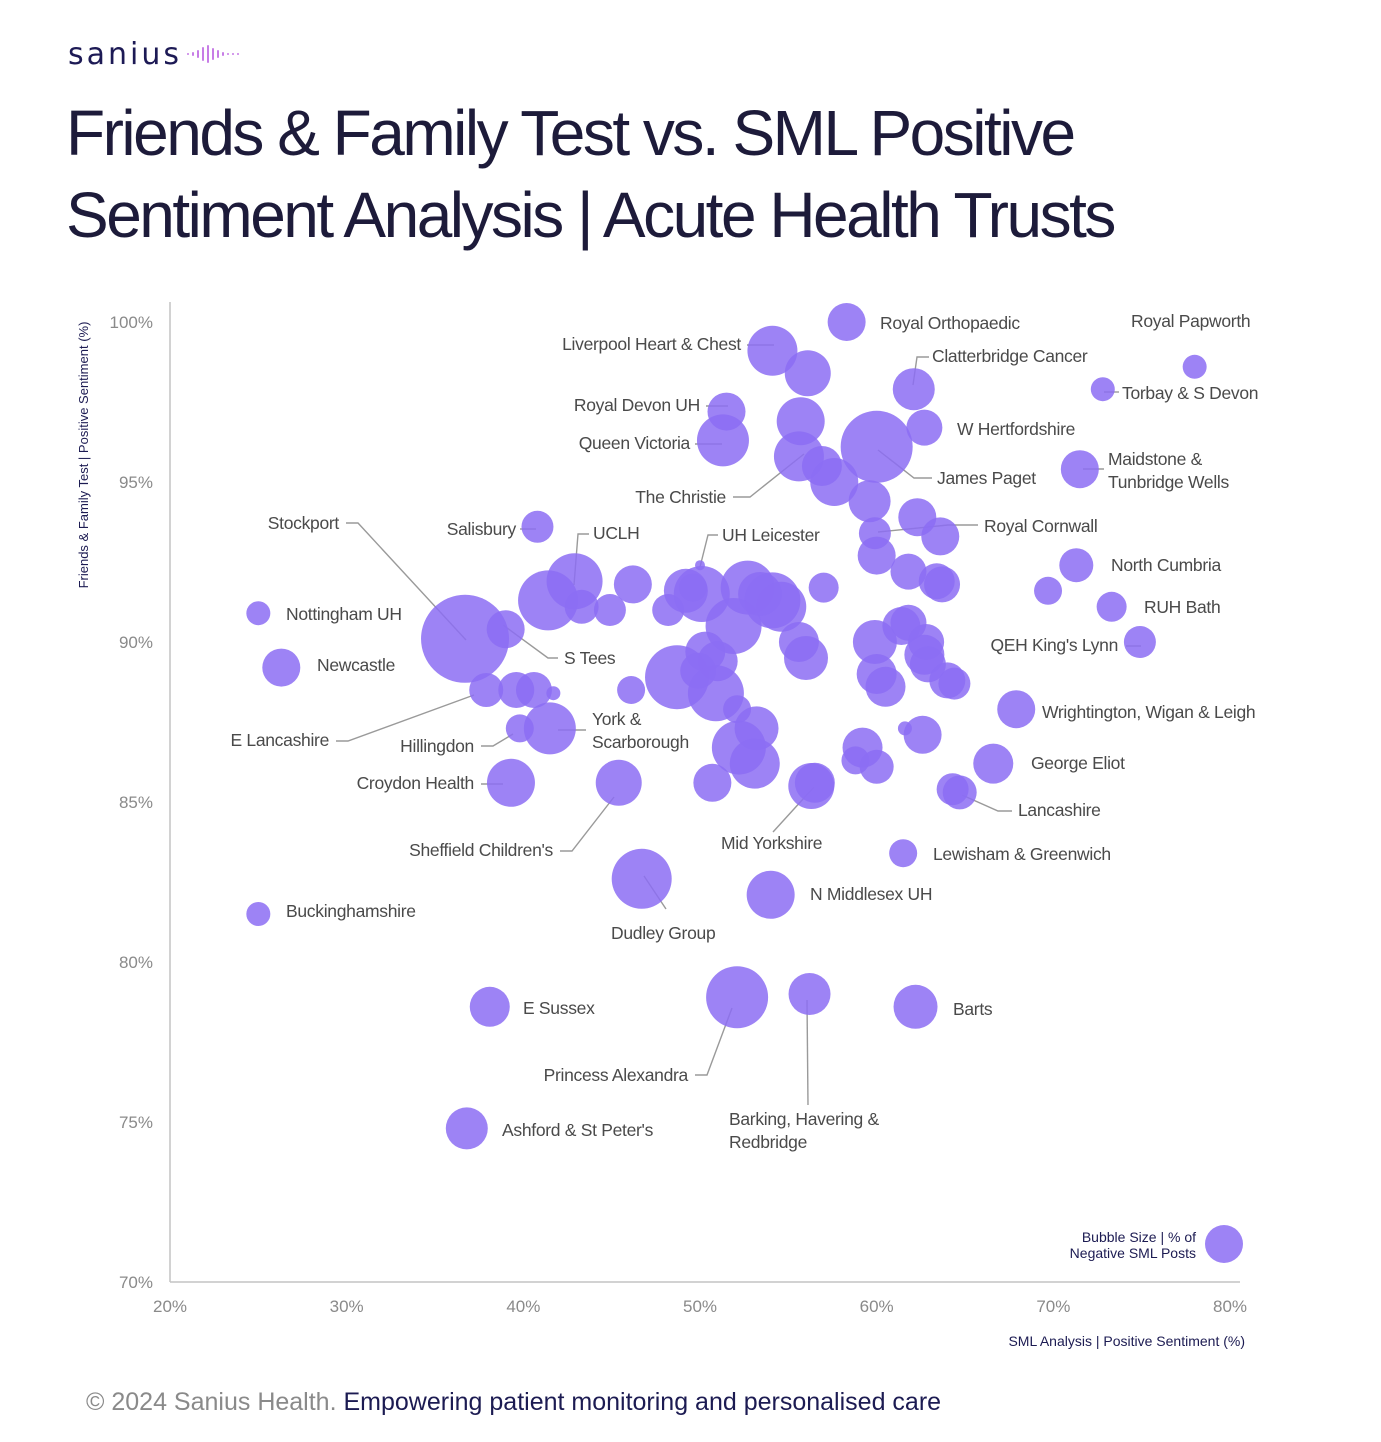  Describe the element at coordinates (771, 535) in the screenshot. I see `label-uh-leicester: UH Leicester` at that location.